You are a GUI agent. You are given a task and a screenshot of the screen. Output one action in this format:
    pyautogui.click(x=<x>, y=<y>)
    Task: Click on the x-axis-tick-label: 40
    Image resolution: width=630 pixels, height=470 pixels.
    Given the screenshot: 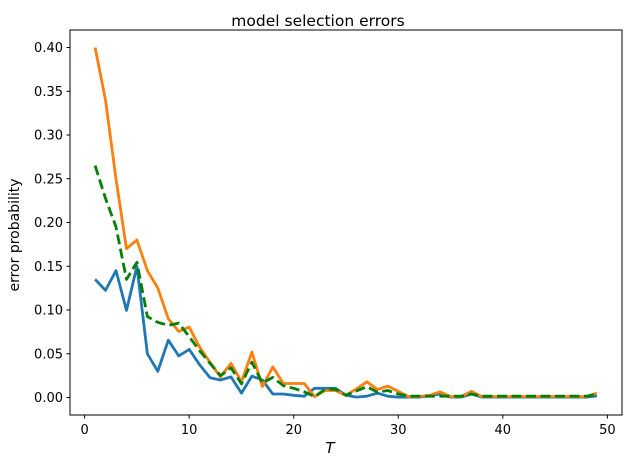 What is the action you would take?
    pyautogui.click(x=503, y=430)
    